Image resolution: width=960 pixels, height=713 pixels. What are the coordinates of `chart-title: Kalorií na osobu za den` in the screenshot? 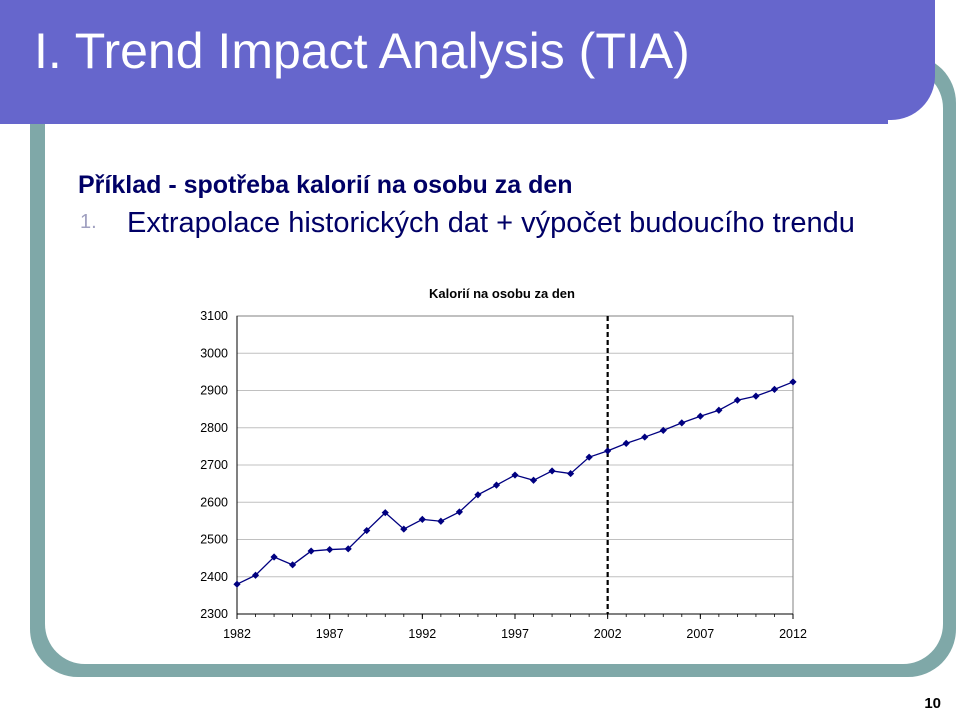 It's located at (502, 293).